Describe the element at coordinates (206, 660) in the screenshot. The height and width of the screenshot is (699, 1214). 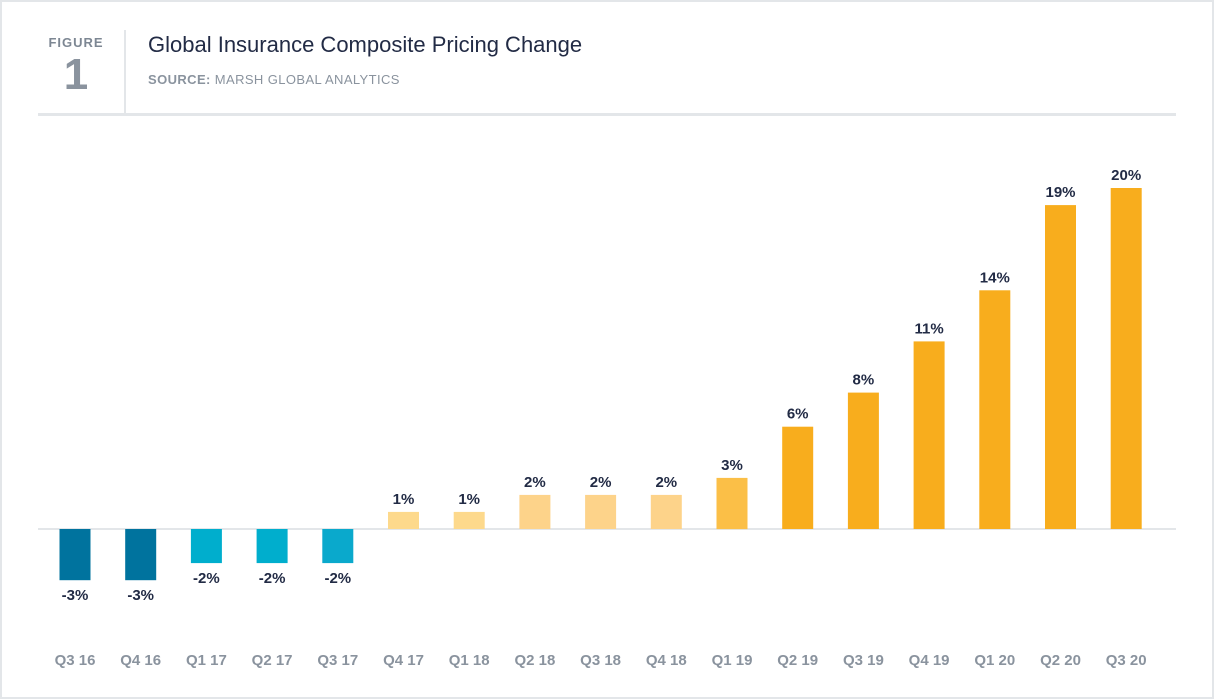
I see `x-tick-label: Q1 17` at that location.